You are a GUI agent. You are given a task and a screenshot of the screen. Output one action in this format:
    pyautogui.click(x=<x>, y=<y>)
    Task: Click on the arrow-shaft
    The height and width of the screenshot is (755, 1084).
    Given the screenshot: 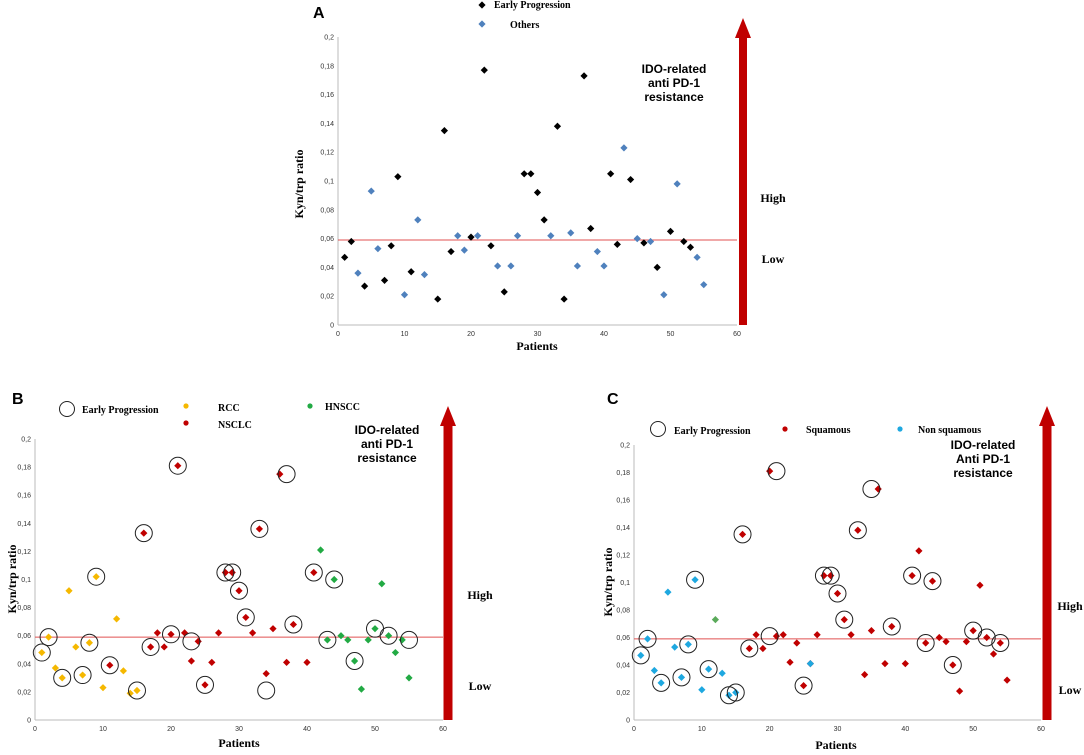 What is the action you would take?
    pyautogui.click(x=1047, y=573)
    